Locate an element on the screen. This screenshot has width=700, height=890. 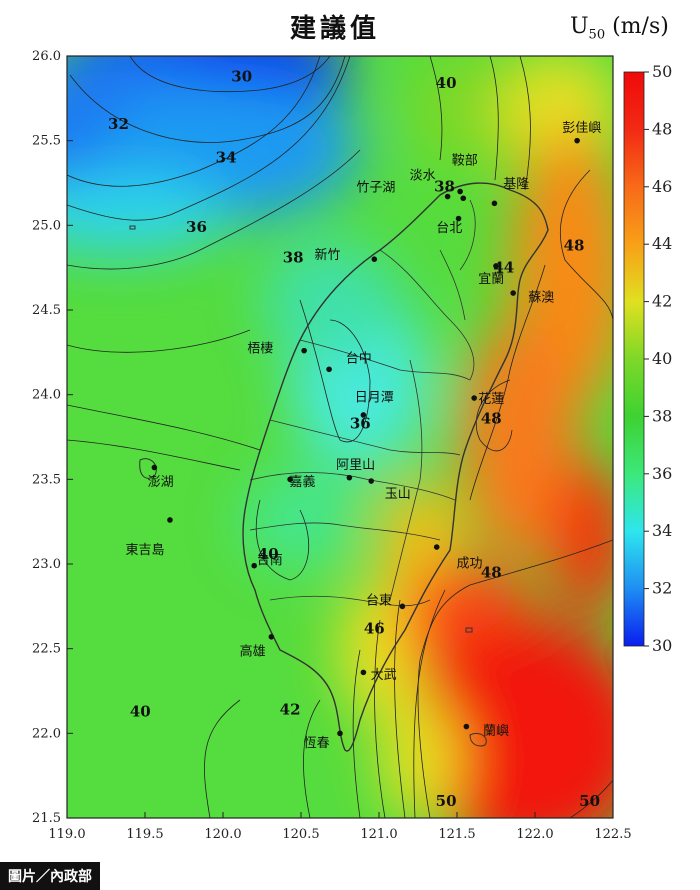
x-tick-label: 120.0 is located at coordinates (222, 834).